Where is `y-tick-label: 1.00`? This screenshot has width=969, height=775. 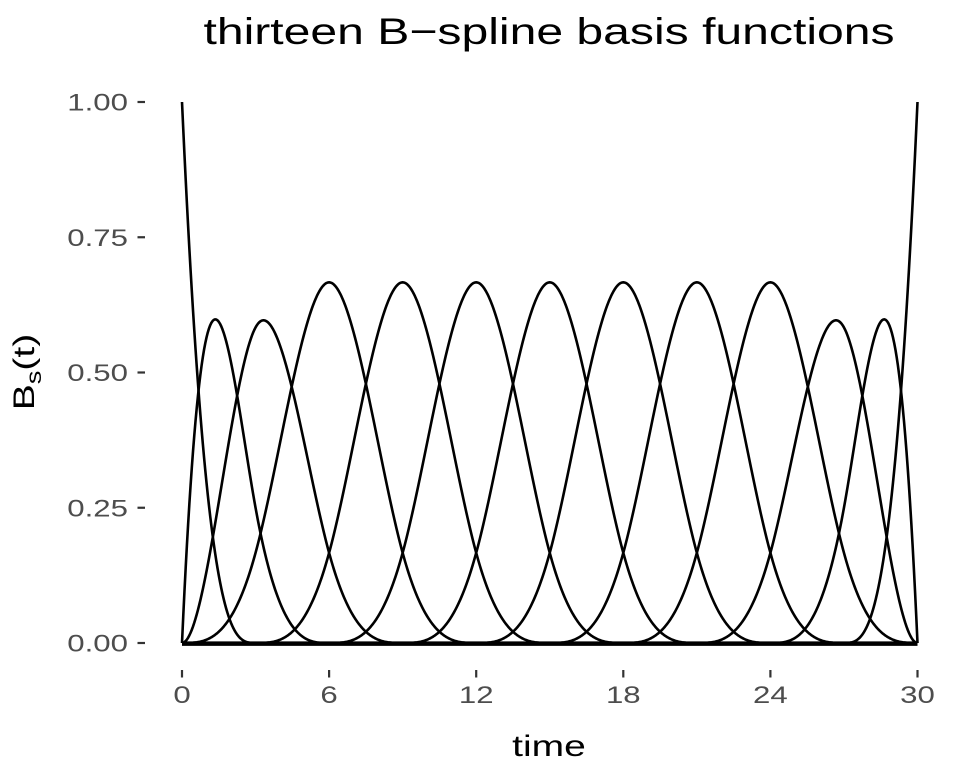
y-tick-label: 1.00 is located at coordinates (97, 102).